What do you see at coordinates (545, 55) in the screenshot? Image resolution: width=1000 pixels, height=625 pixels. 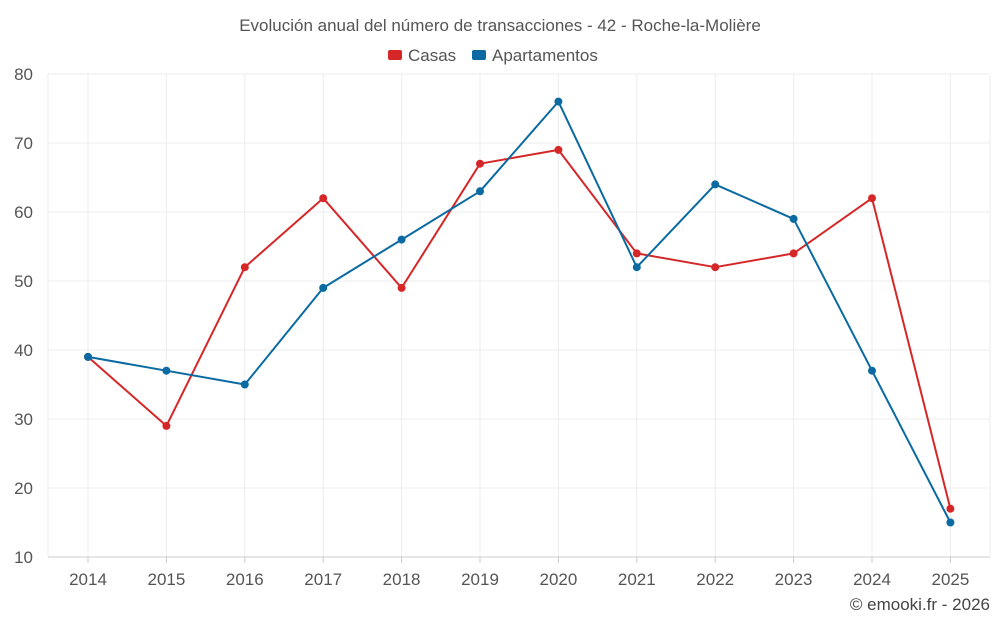 I see `legend-label-apartamentos: Apartamentos` at bounding box center [545, 55].